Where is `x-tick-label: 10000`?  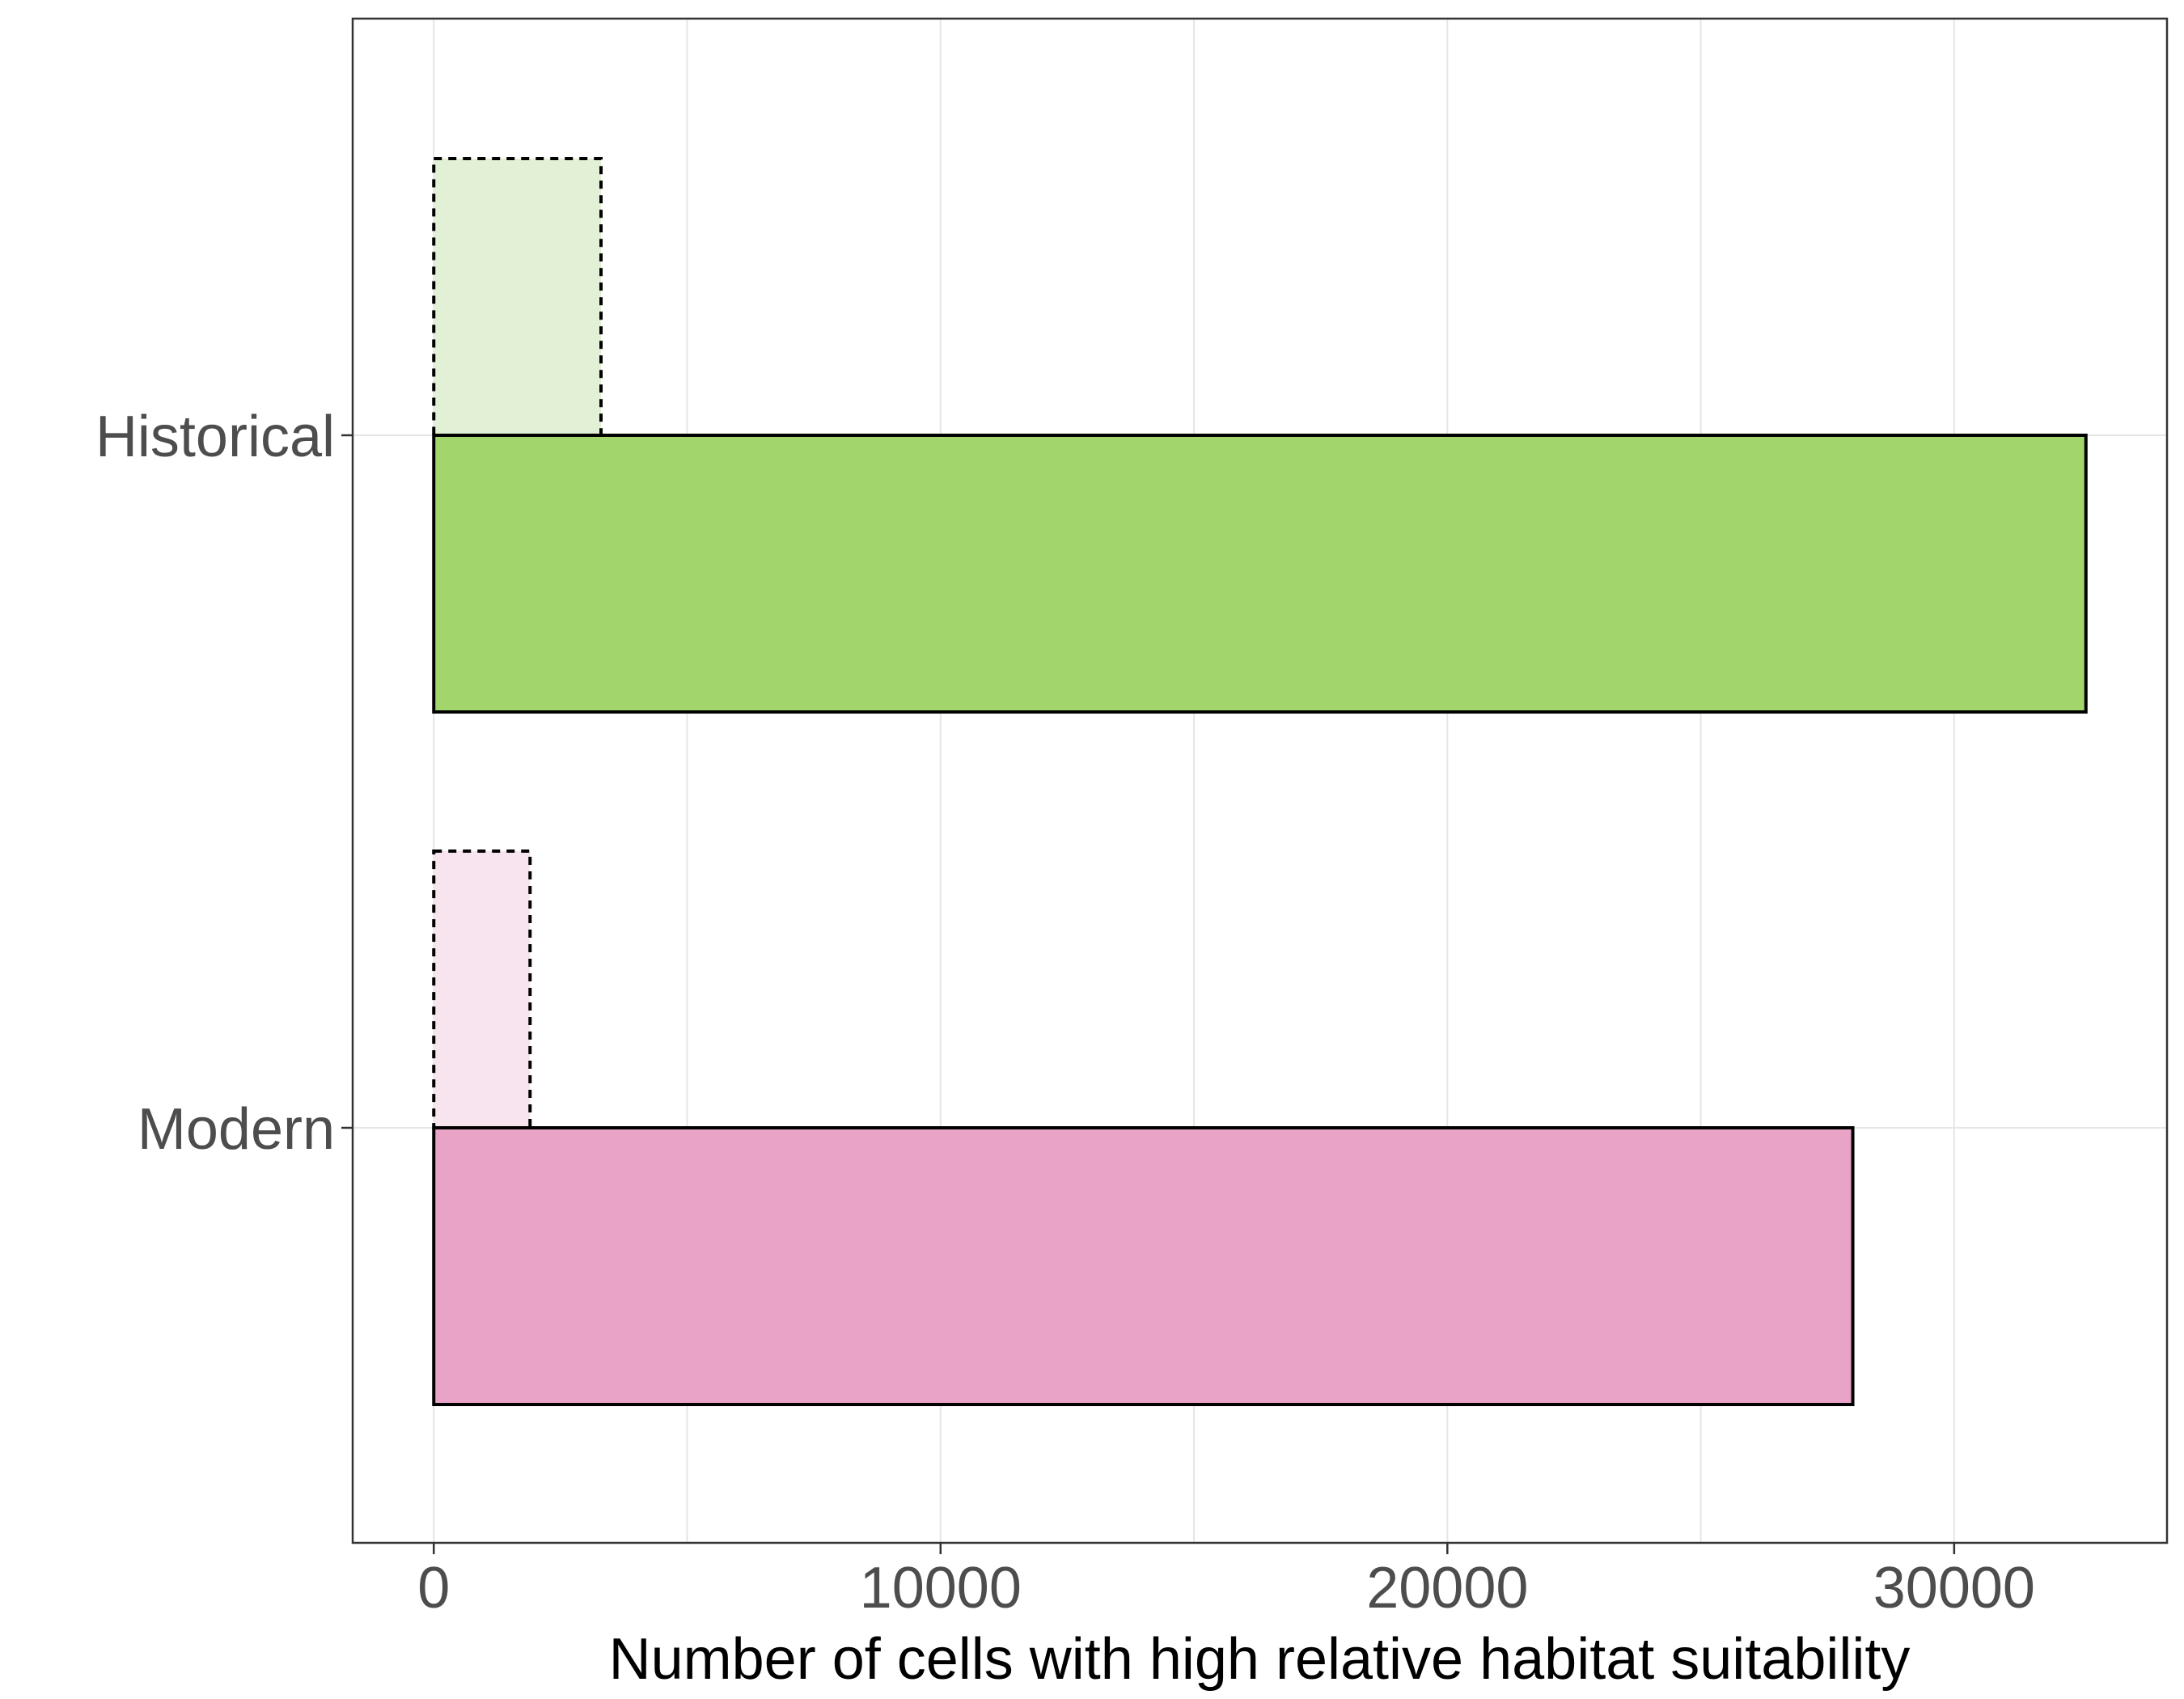 x-tick-label: 10000 is located at coordinates (941, 1588).